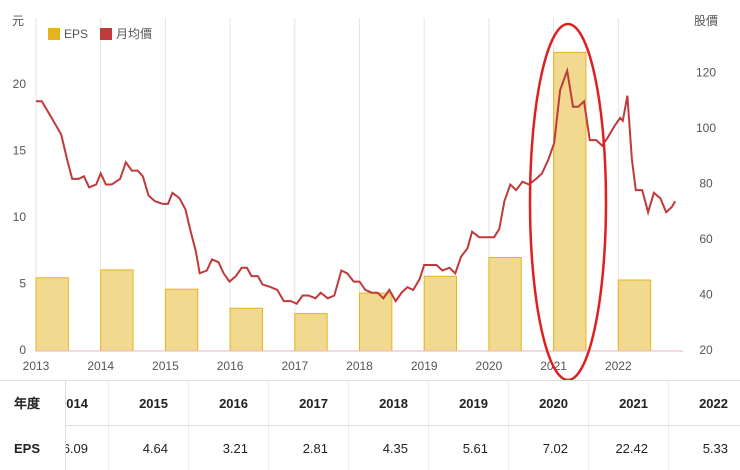 This screenshot has width=740, height=470. What do you see at coordinates (706, 295) in the screenshot?
I see `y2-tick-label: 40` at bounding box center [706, 295].